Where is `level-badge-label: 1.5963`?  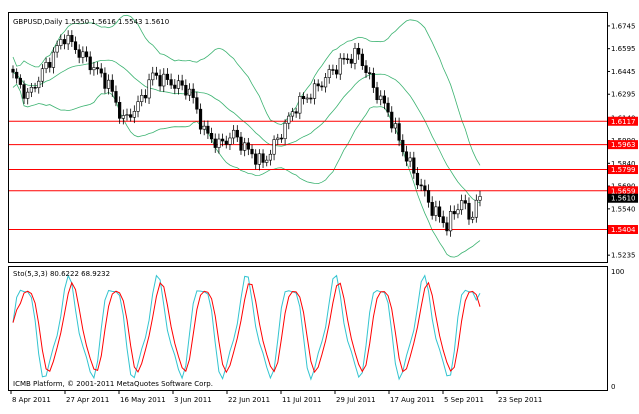
level-badge-label: 1.5963 is located at coordinates (623, 145).